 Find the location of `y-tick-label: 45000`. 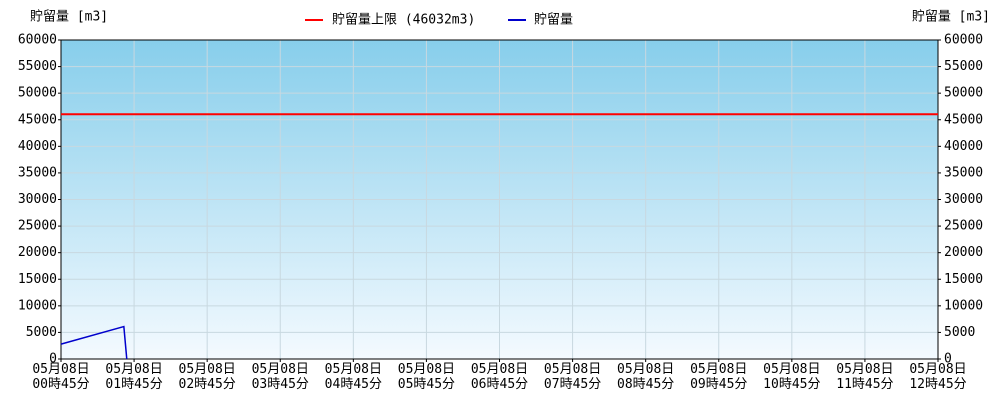

y-tick-label: 45000 is located at coordinates (37, 119).